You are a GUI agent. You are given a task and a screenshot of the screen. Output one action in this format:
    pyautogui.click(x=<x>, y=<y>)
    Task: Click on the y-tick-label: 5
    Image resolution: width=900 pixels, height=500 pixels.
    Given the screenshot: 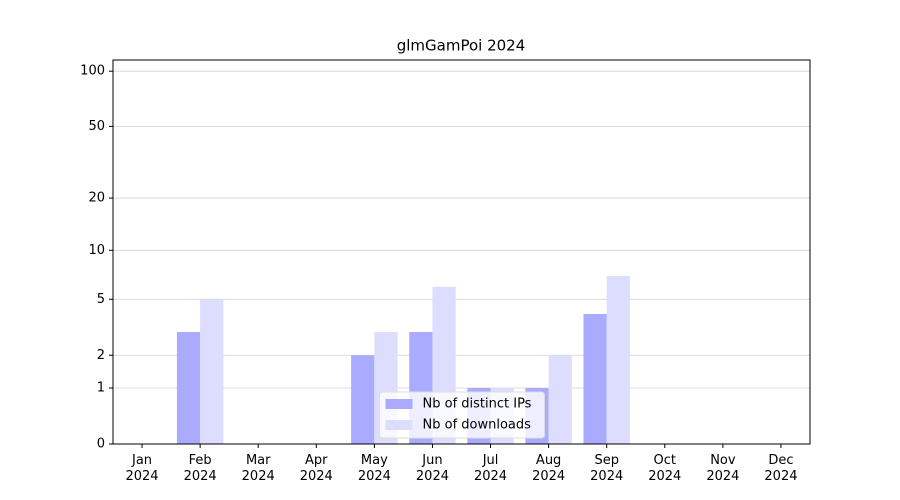 What is the action you would take?
    pyautogui.click(x=101, y=299)
    